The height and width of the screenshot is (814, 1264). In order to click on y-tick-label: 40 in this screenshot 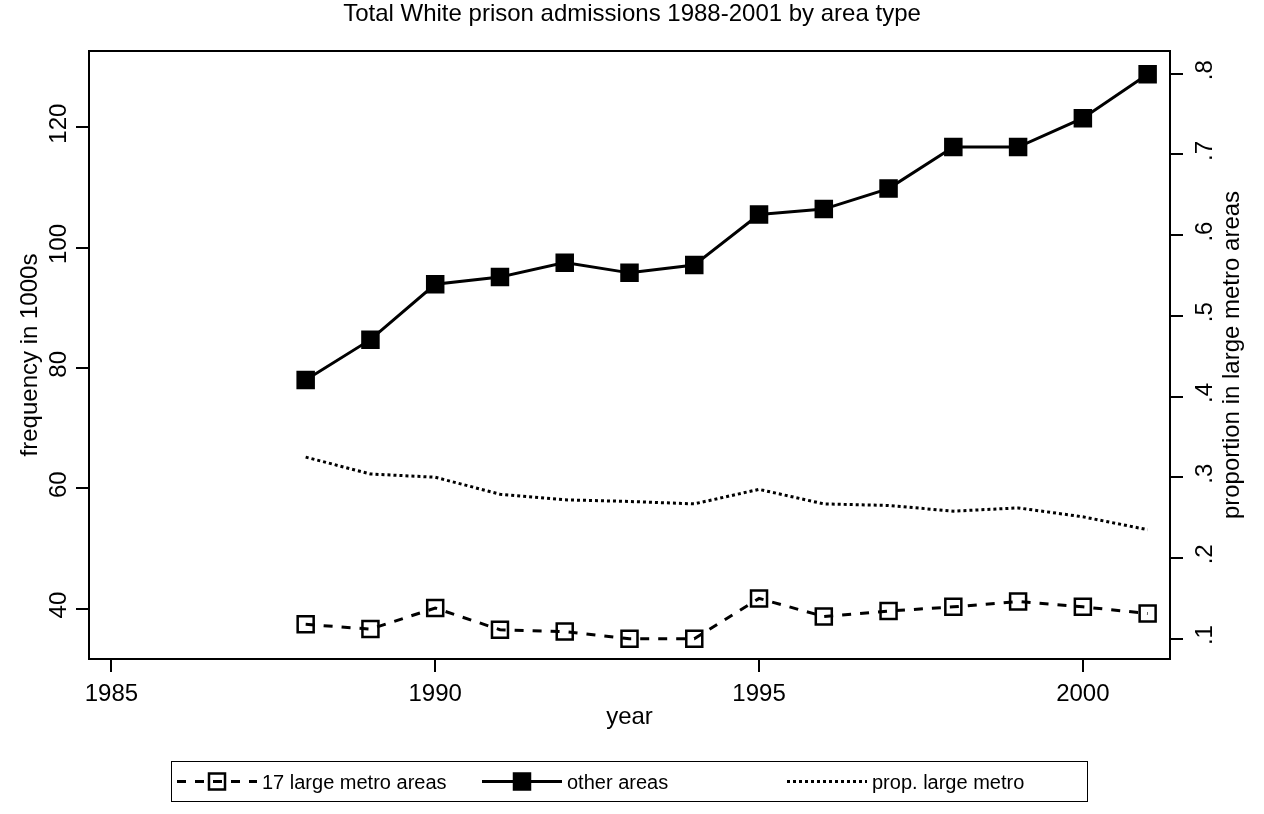, I will do `click(58, 605)`.